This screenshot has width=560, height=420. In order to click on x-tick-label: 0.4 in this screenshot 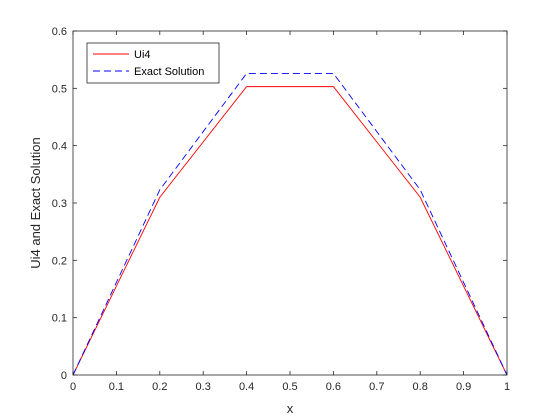, I will do `click(246, 387)`.